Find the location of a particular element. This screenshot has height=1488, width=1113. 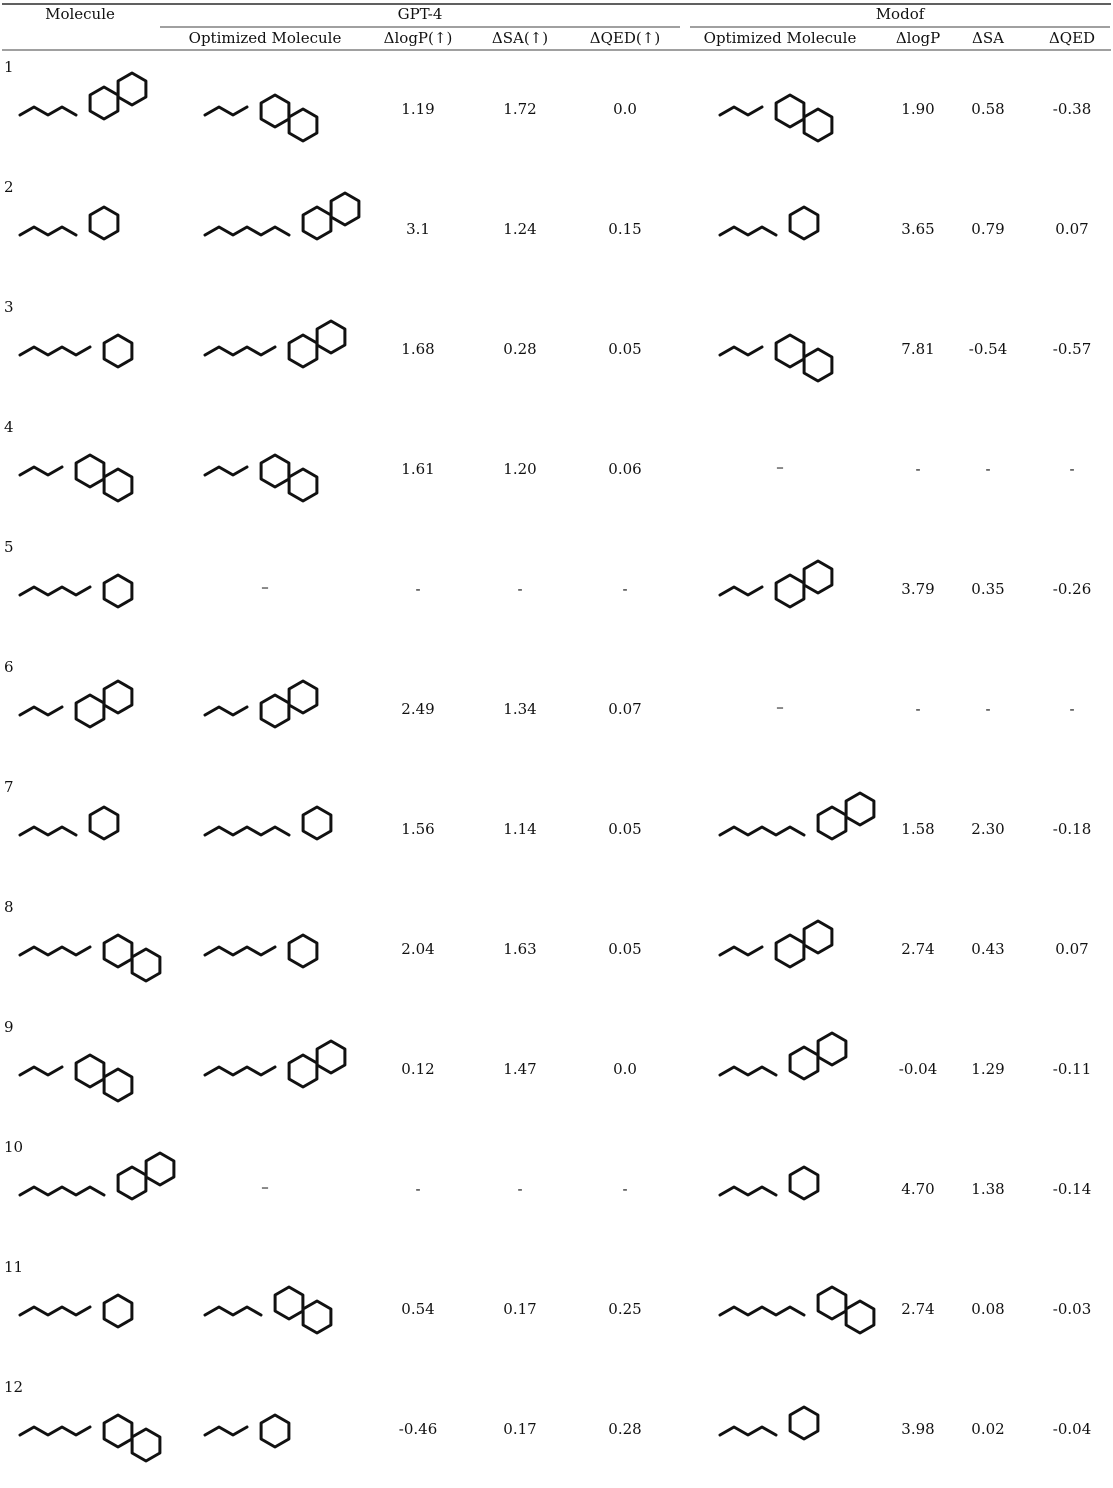

value-cell: -0.03 is located at coordinates (1072, 1309).